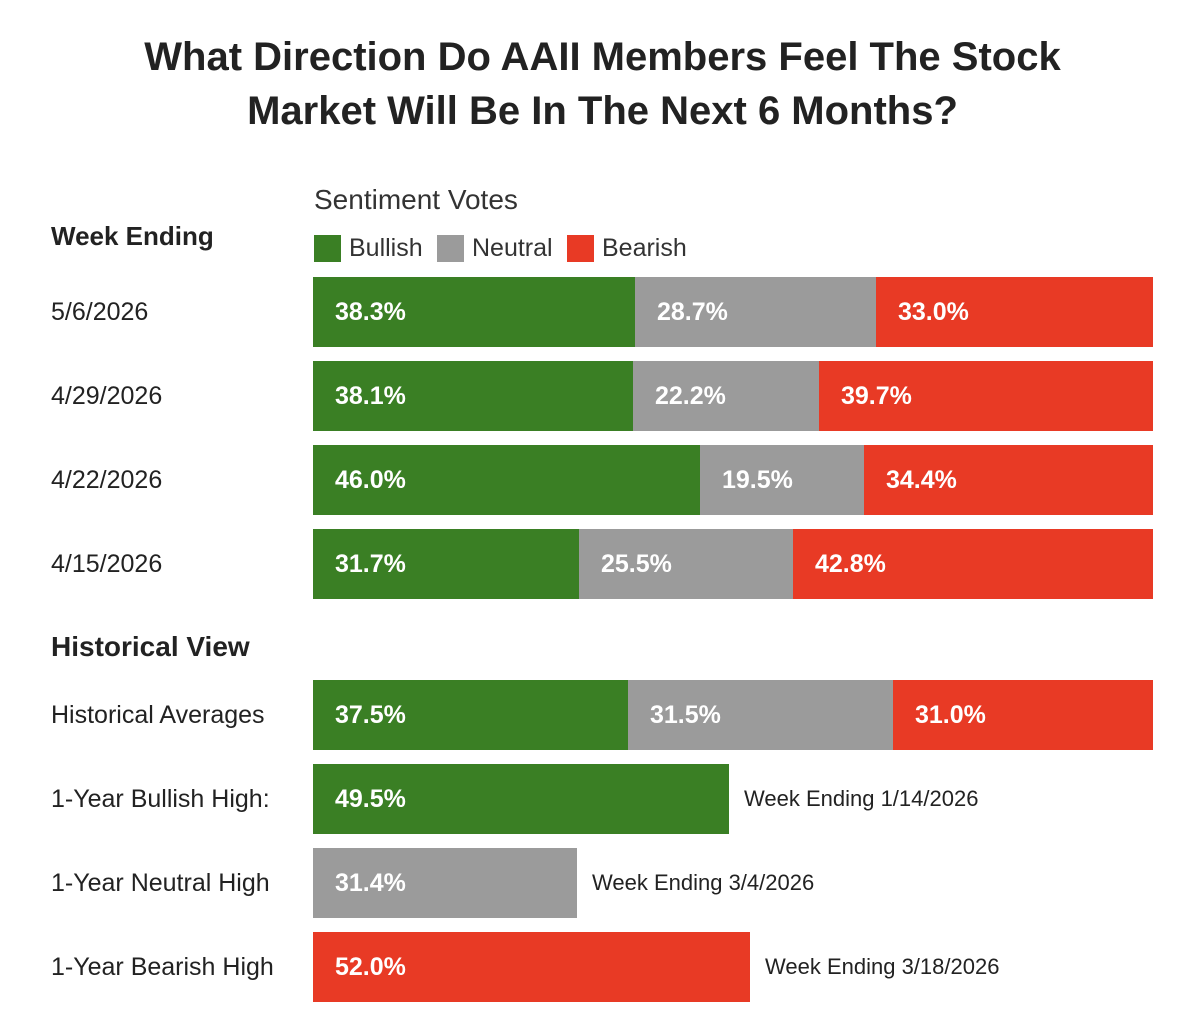 This screenshot has height=1021, width=1200. I want to click on high-date-note: Week Ending 3/4/2026, so click(703, 882).